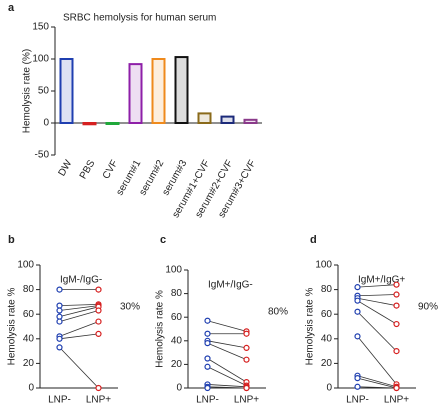 This screenshot has height=414, width=444. I want to click on panel-label: c, so click(163, 240).